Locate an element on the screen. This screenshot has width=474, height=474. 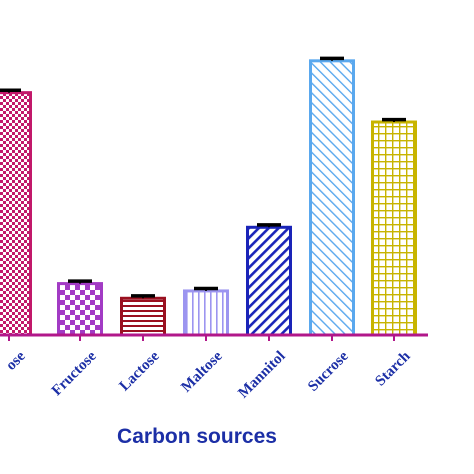
x-axis-title: Carbon sources is located at coordinates (197, 436).